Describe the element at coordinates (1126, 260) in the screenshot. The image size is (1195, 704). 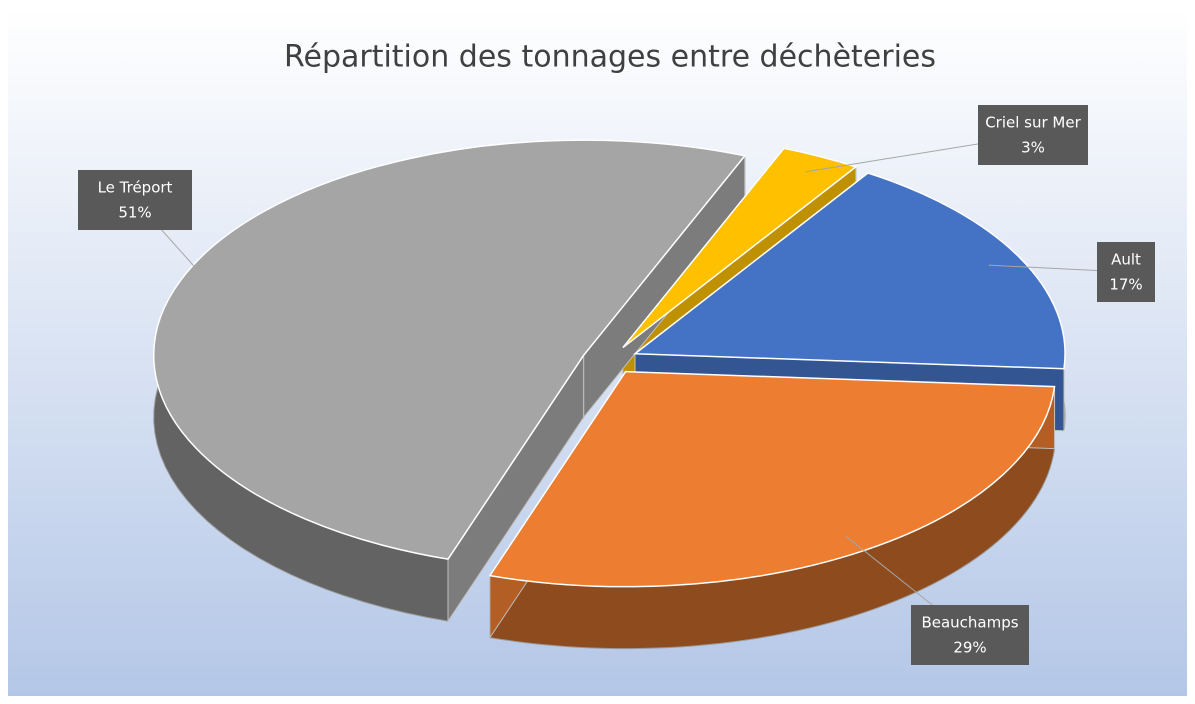
I see `data-label-category: Ault` at that location.